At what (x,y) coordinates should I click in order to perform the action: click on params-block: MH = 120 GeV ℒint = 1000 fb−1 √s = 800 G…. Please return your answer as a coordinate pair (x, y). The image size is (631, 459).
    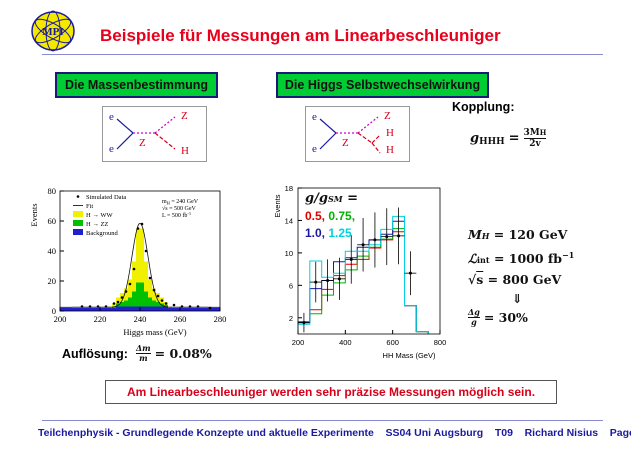
    Looking at the image, I should click on (521, 276).